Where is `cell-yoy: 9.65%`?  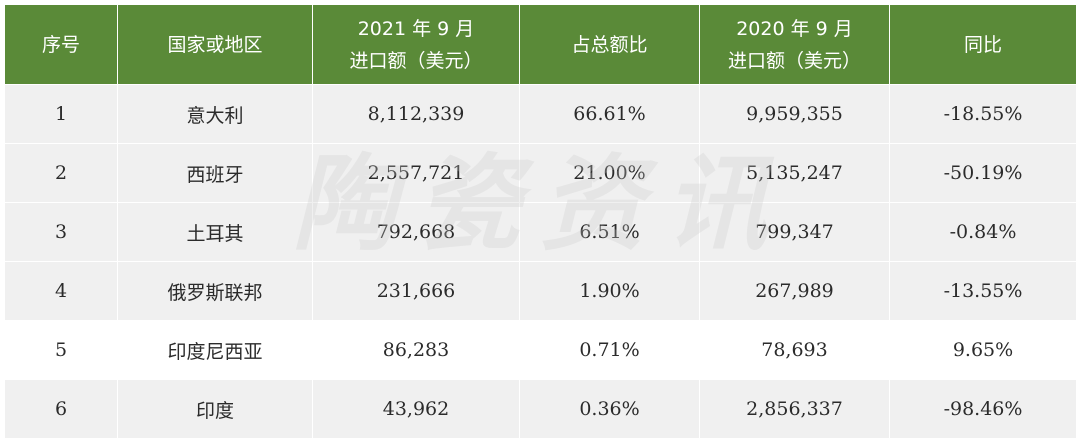 cell-yoy: 9.65% is located at coordinates (983, 350).